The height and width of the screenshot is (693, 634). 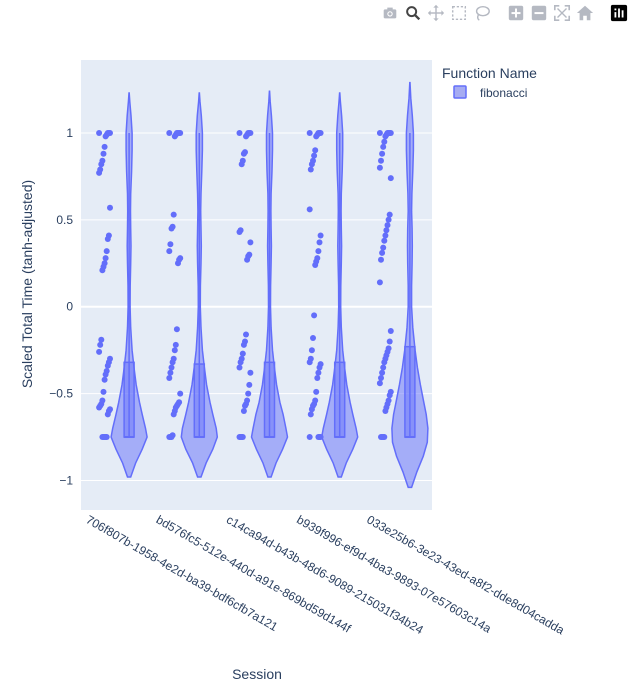 I want to click on zoom-in-button, so click(x=516, y=13).